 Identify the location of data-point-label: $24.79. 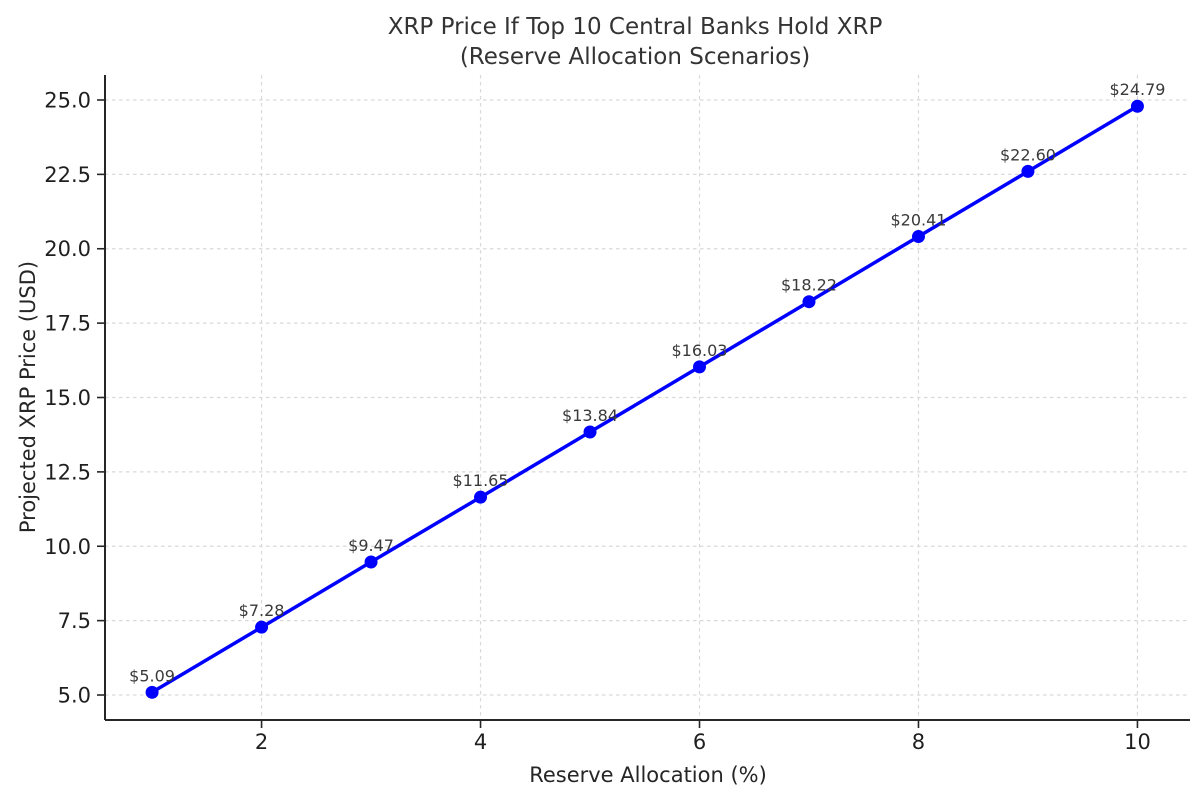
(1137, 89).